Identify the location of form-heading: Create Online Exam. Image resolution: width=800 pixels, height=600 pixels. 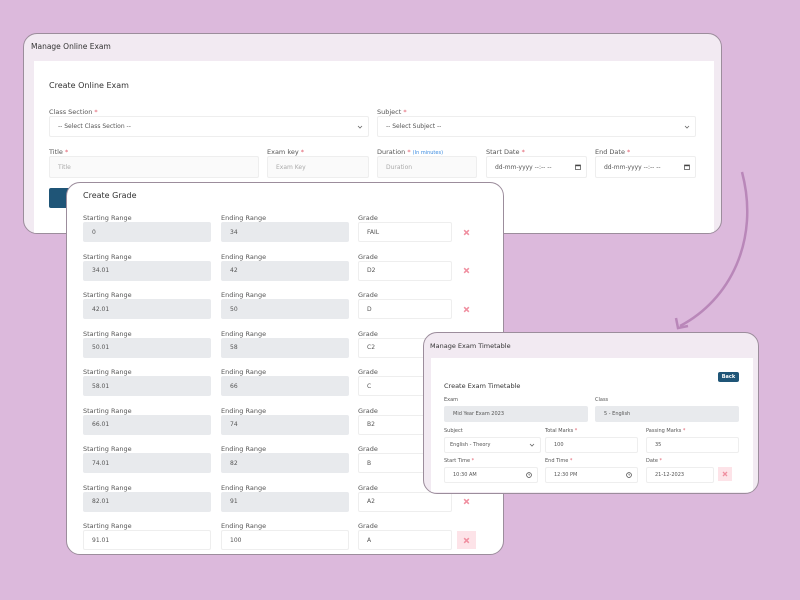
(89, 85).